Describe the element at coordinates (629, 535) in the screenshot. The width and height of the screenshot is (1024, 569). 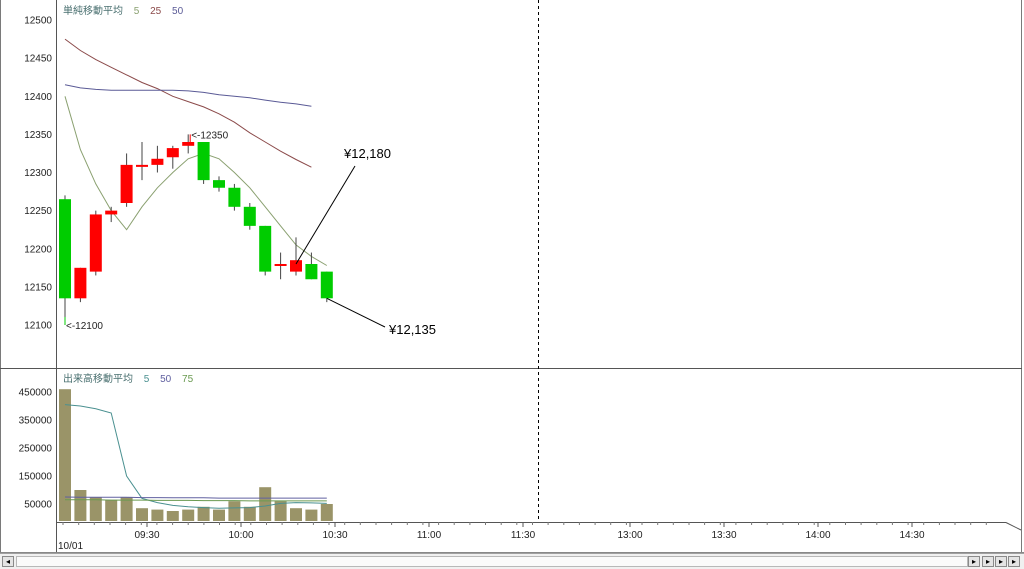
I see `time-tick-label: 13:00` at that location.